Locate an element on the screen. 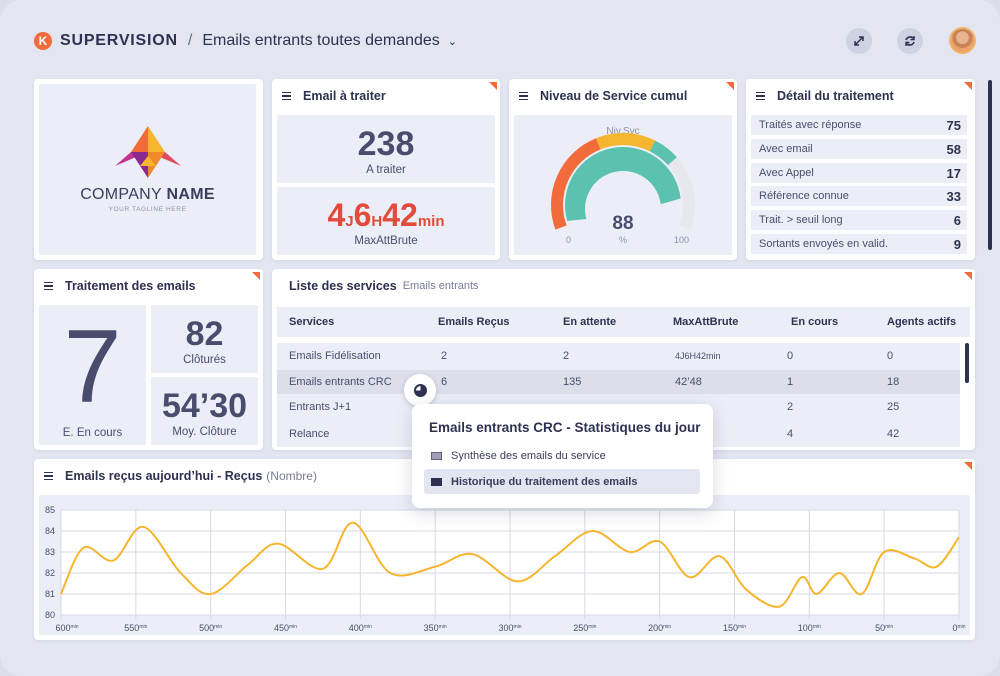 This screenshot has width=1000, height=676. x-tick-label: 350min is located at coordinates (435, 628).